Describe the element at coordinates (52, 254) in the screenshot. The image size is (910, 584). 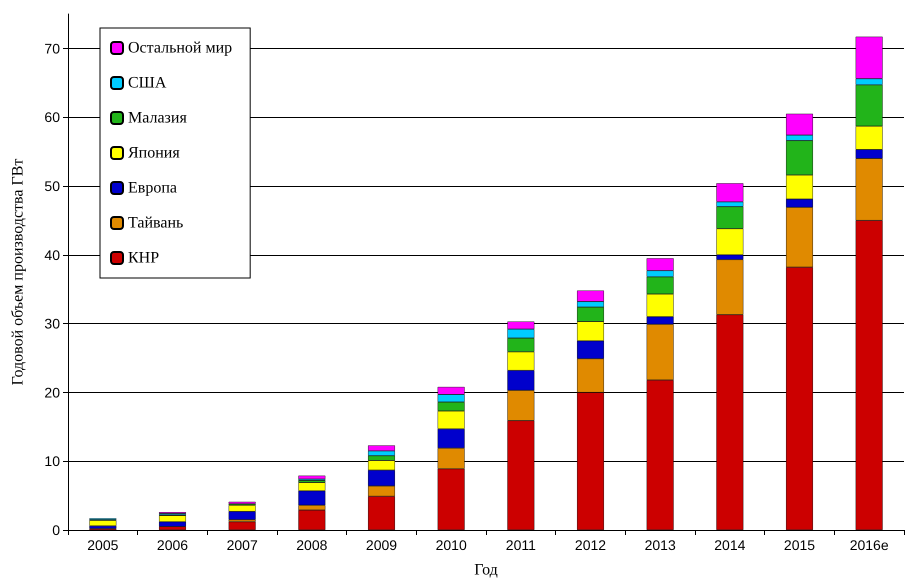
I see `y-tick-label: 40` at that location.